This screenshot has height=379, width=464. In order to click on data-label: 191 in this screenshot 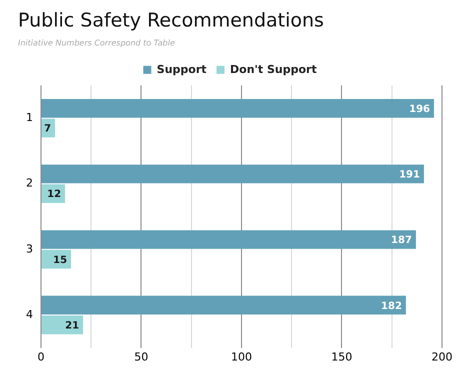, I will do `click(409, 175)`.